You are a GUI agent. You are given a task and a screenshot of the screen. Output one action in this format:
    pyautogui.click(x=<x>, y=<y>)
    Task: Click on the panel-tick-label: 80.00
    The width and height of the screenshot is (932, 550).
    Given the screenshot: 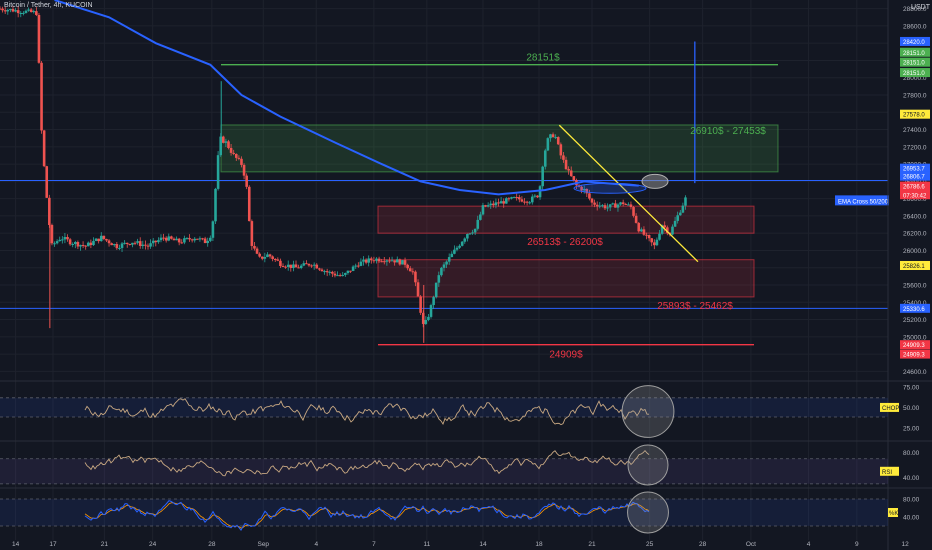 What is the action you would take?
    pyautogui.click(x=911, y=500)
    